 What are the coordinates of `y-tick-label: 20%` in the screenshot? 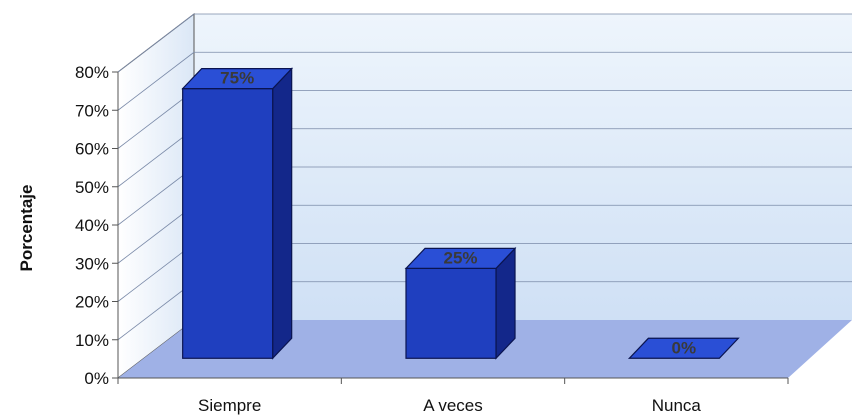 It's located at (92, 302).